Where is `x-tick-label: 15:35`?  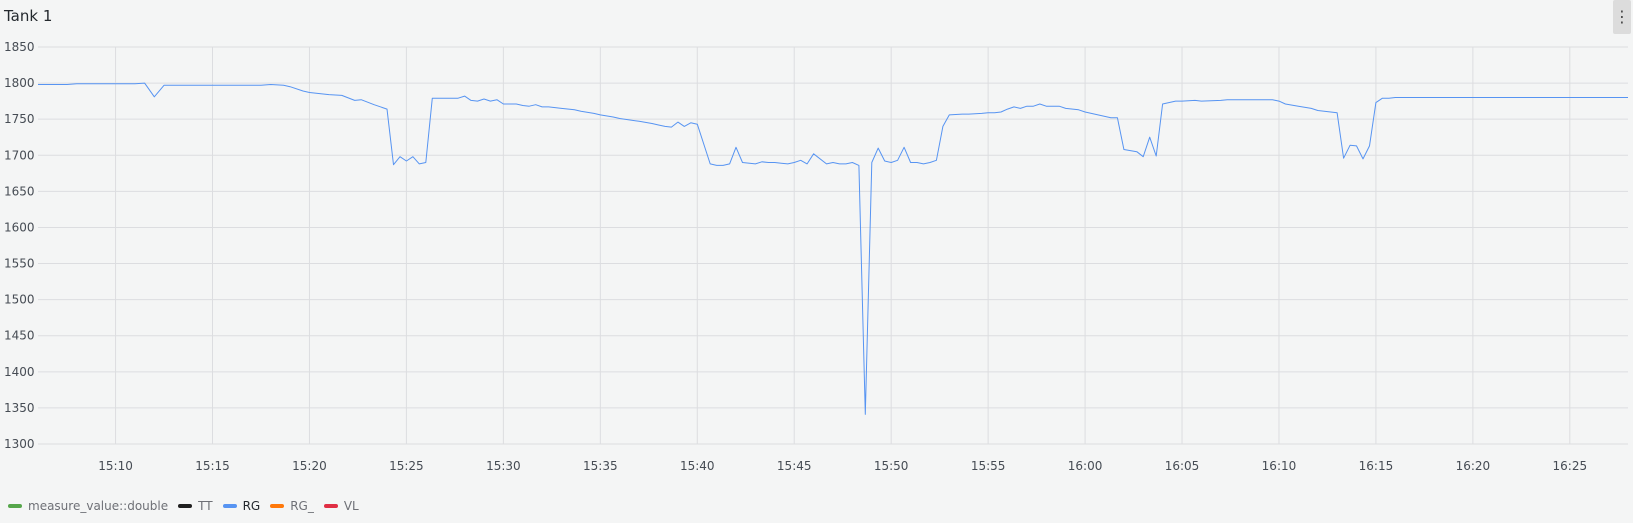 x-tick-label: 15:35 is located at coordinates (600, 466).